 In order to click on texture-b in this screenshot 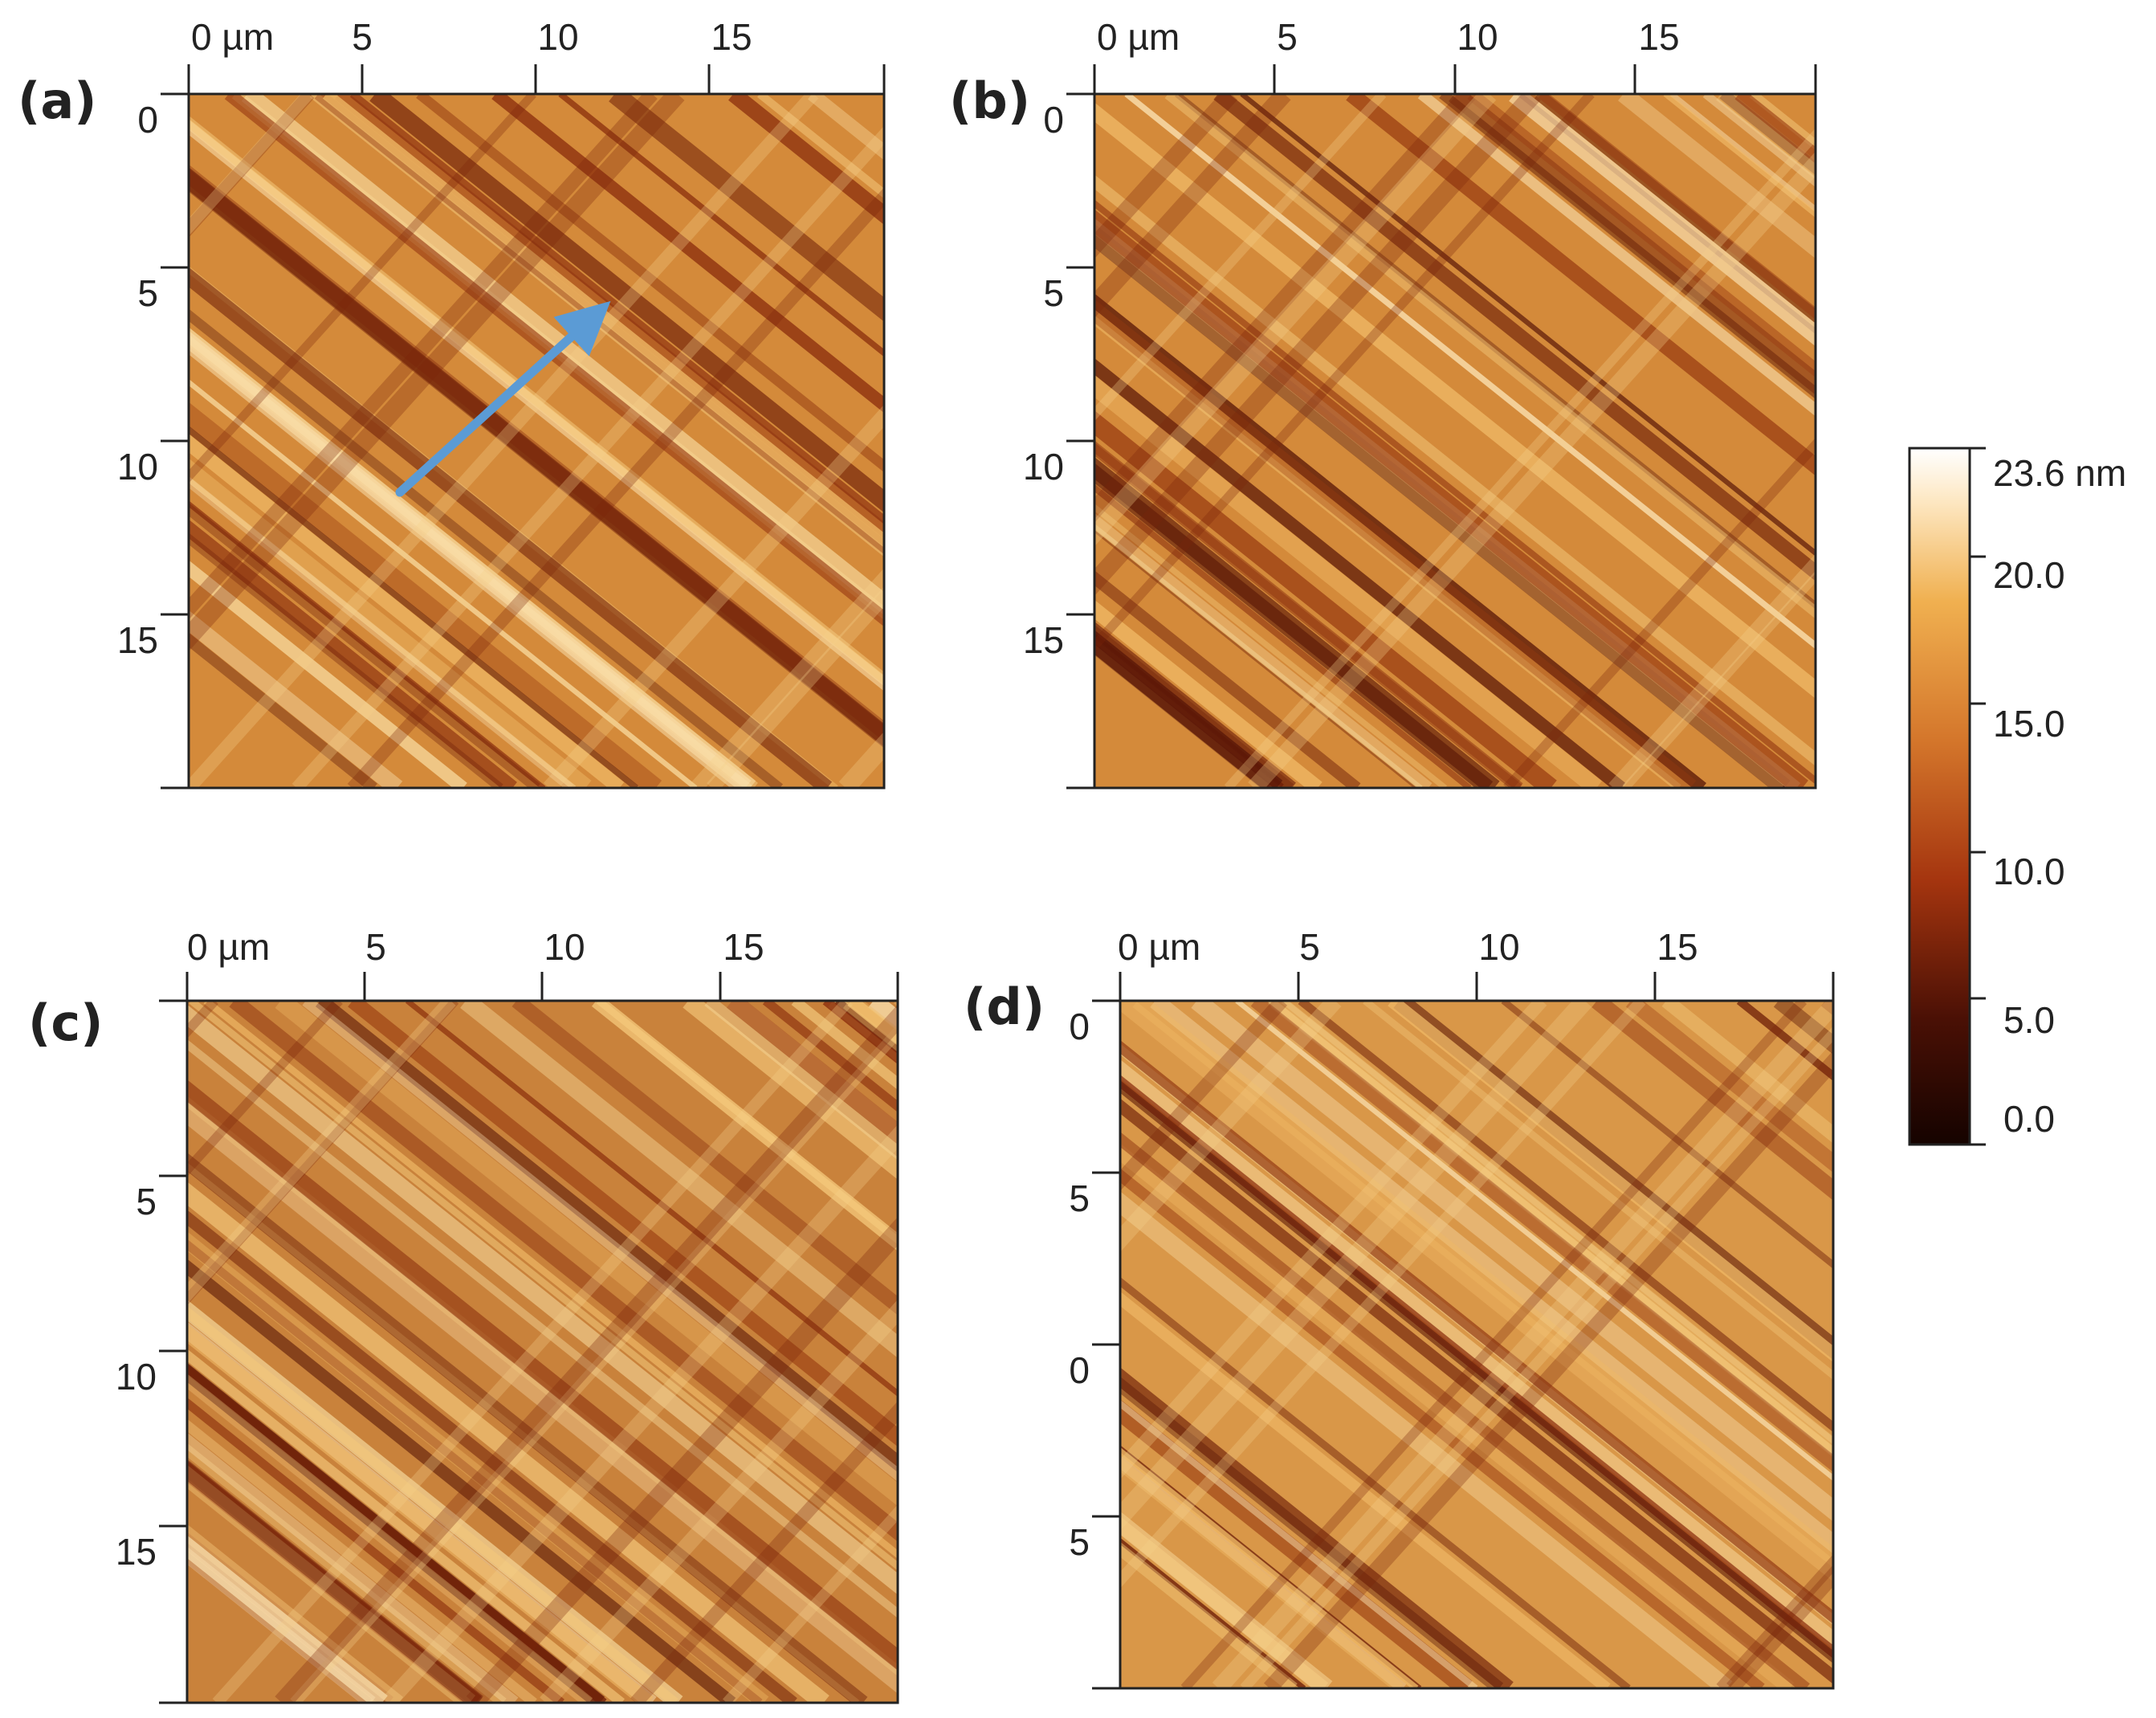, I will do `click(1455, 441)`.